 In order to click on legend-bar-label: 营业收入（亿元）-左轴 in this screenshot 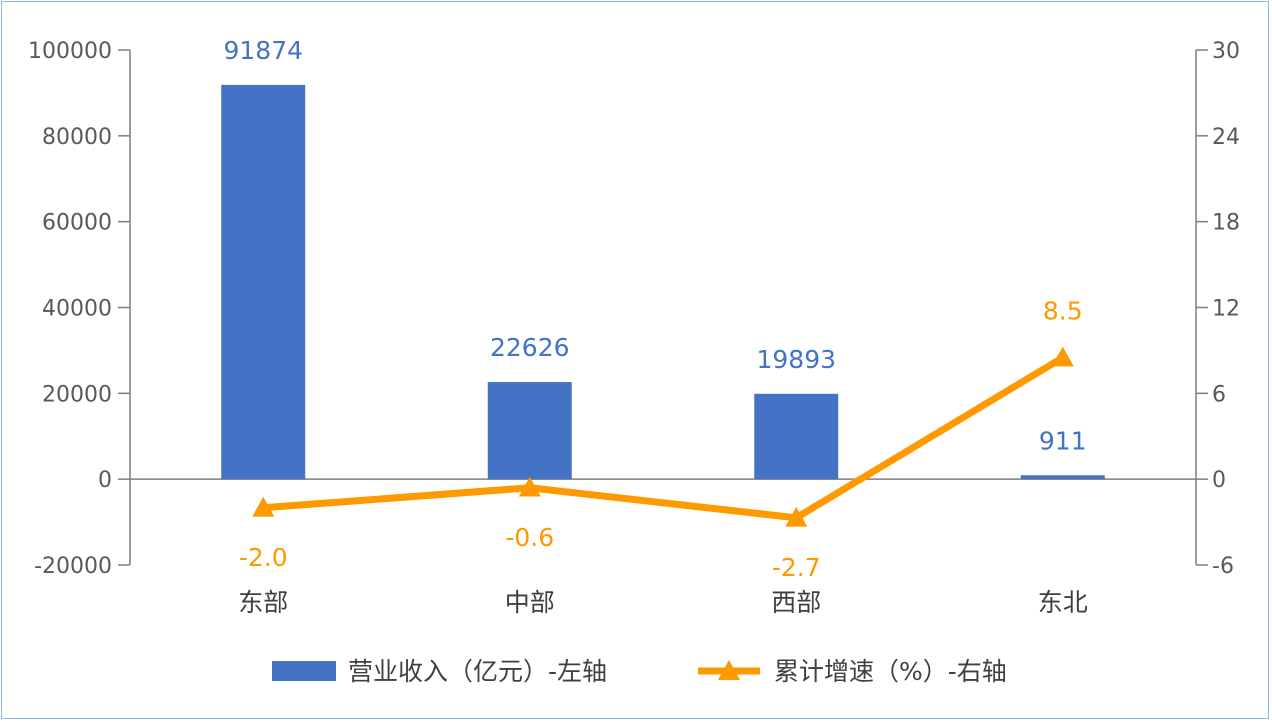, I will do `click(477, 671)`.